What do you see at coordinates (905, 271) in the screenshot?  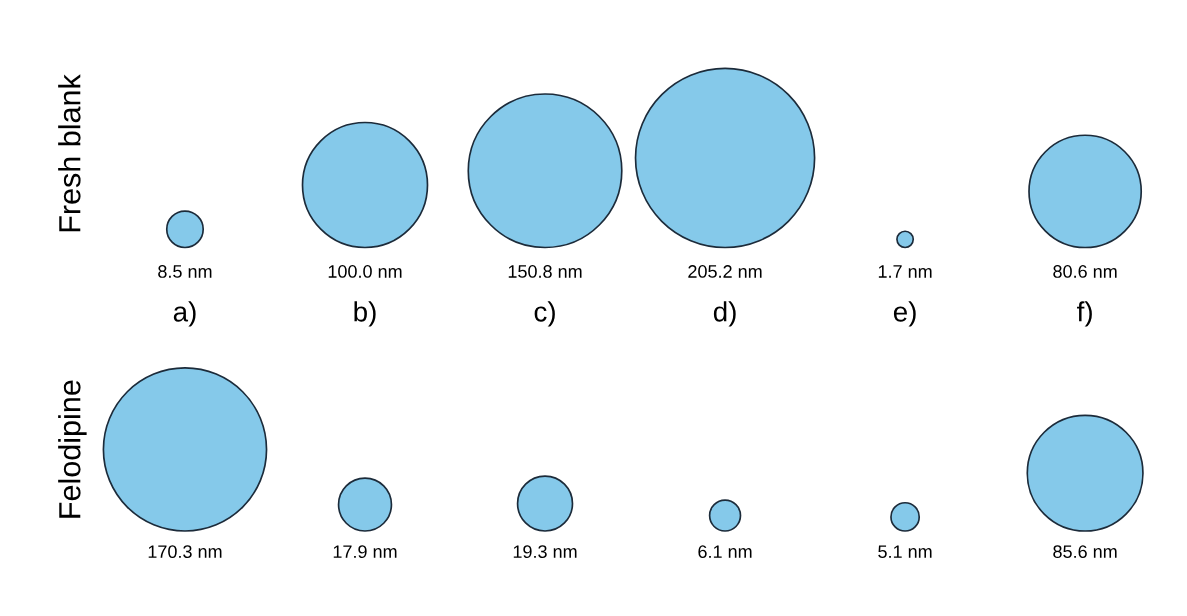 I see `data-label: 1.7 nm` at bounding box center [905, 271].